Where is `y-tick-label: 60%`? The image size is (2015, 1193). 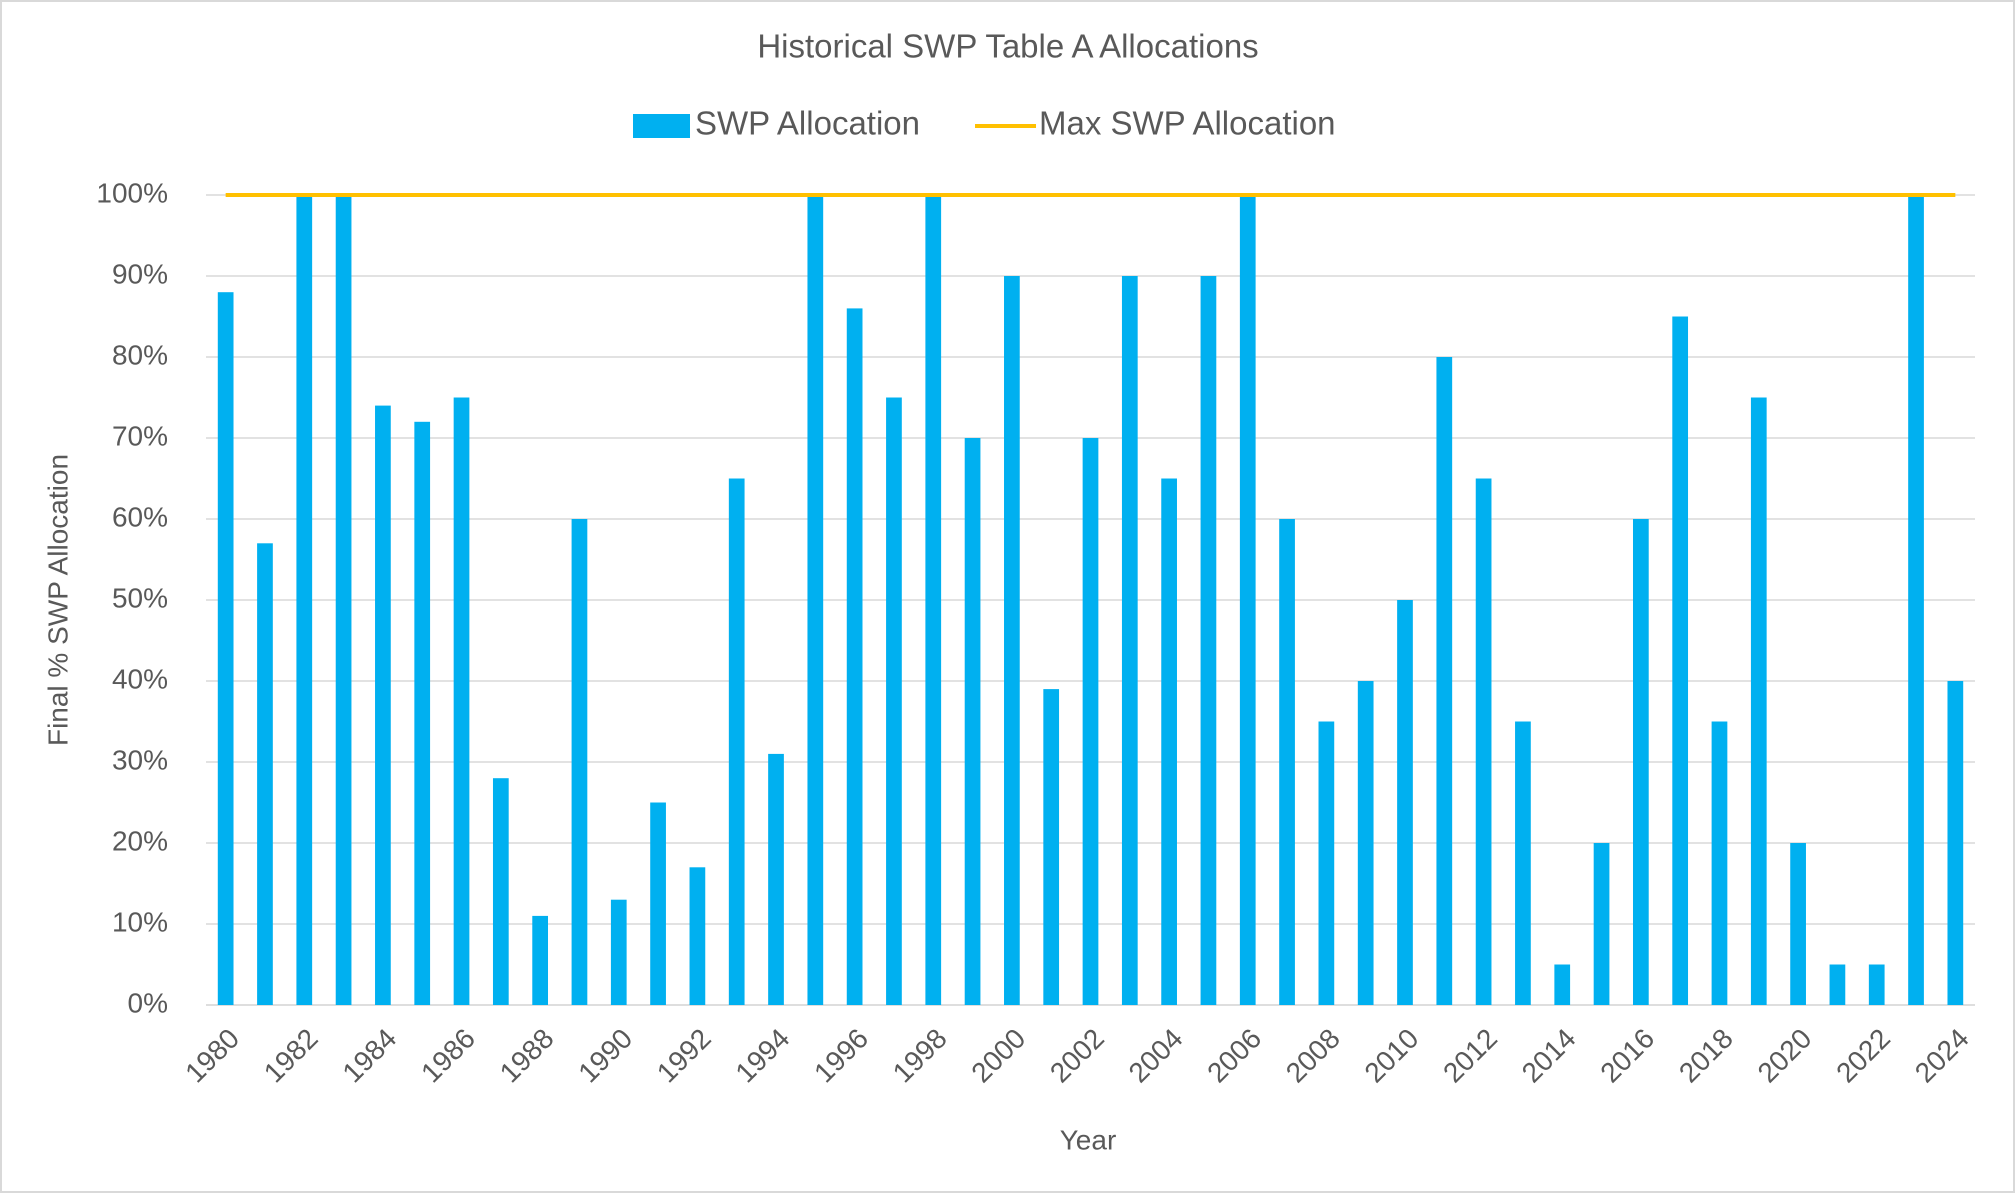
y-tick-label: 60% is located at coordinates (140, 516).